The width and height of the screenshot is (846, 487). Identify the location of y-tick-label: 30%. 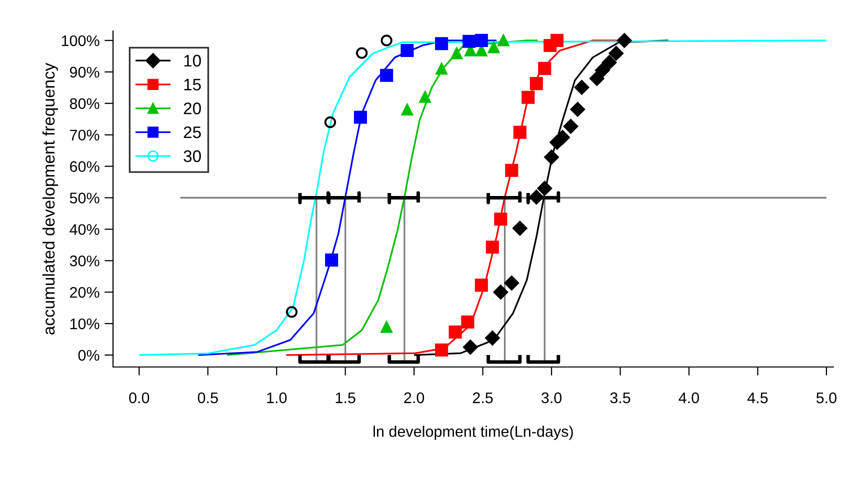
(85, 261).